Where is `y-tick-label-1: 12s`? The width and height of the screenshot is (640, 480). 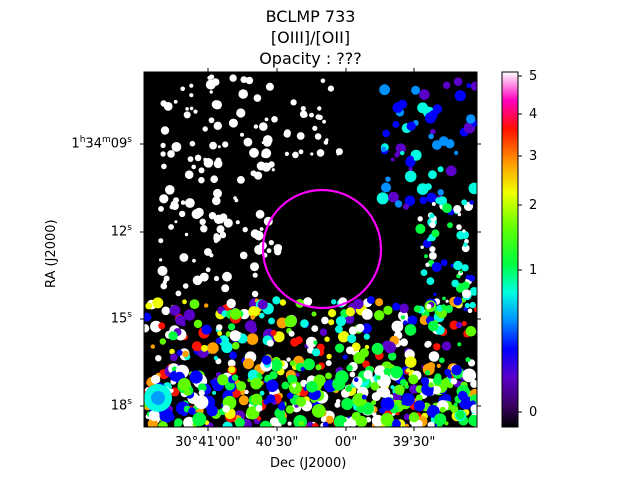 y-tick-label-1: 12s is located at coordinates (121, 231).